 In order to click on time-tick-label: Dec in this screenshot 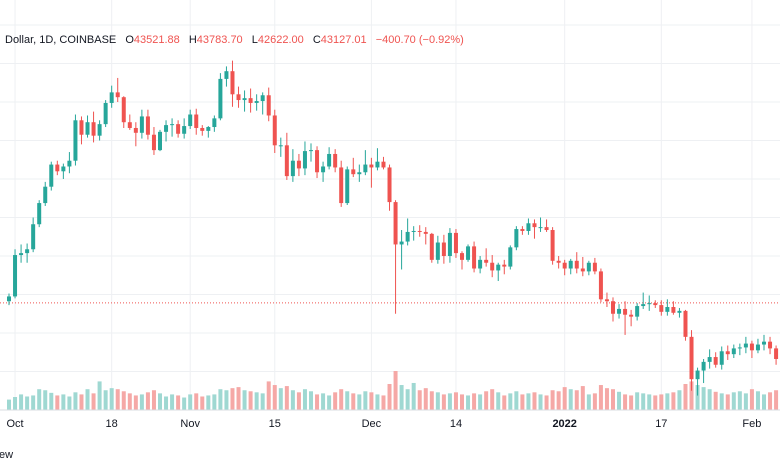, I will do `click(372, 424)`.